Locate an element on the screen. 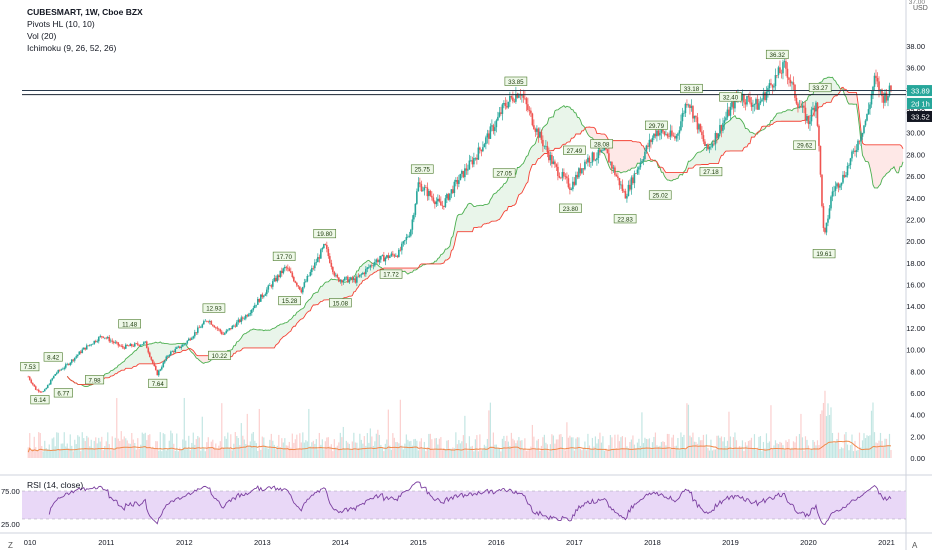 The image size is (932, 550). pivot-label: 15.08 is located at coordinates (341, 303).